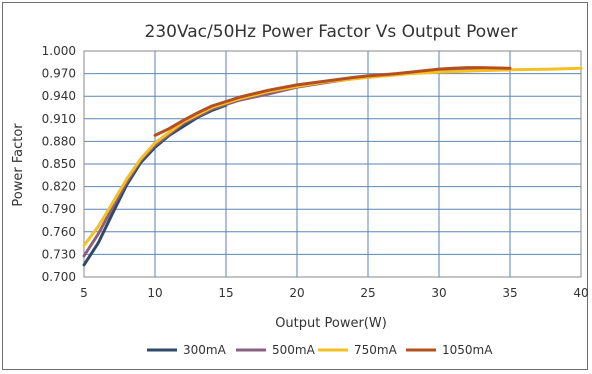  I want to click on y-tick-label: 0.850, so click(59, 164).